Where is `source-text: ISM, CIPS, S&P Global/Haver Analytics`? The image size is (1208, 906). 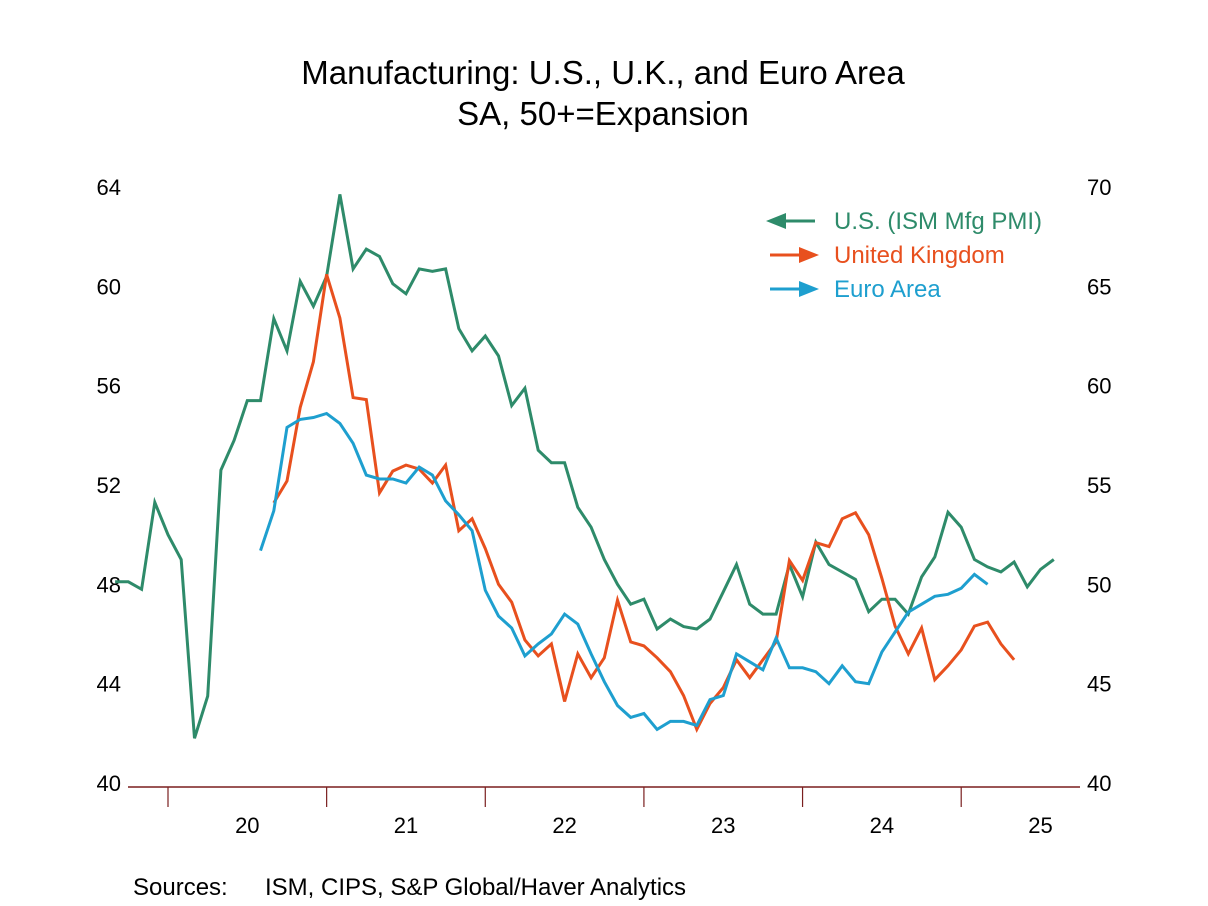
source-text: ISM, CIPS, S&P Global/Haver Analytics is located at coordinates (475, 887).